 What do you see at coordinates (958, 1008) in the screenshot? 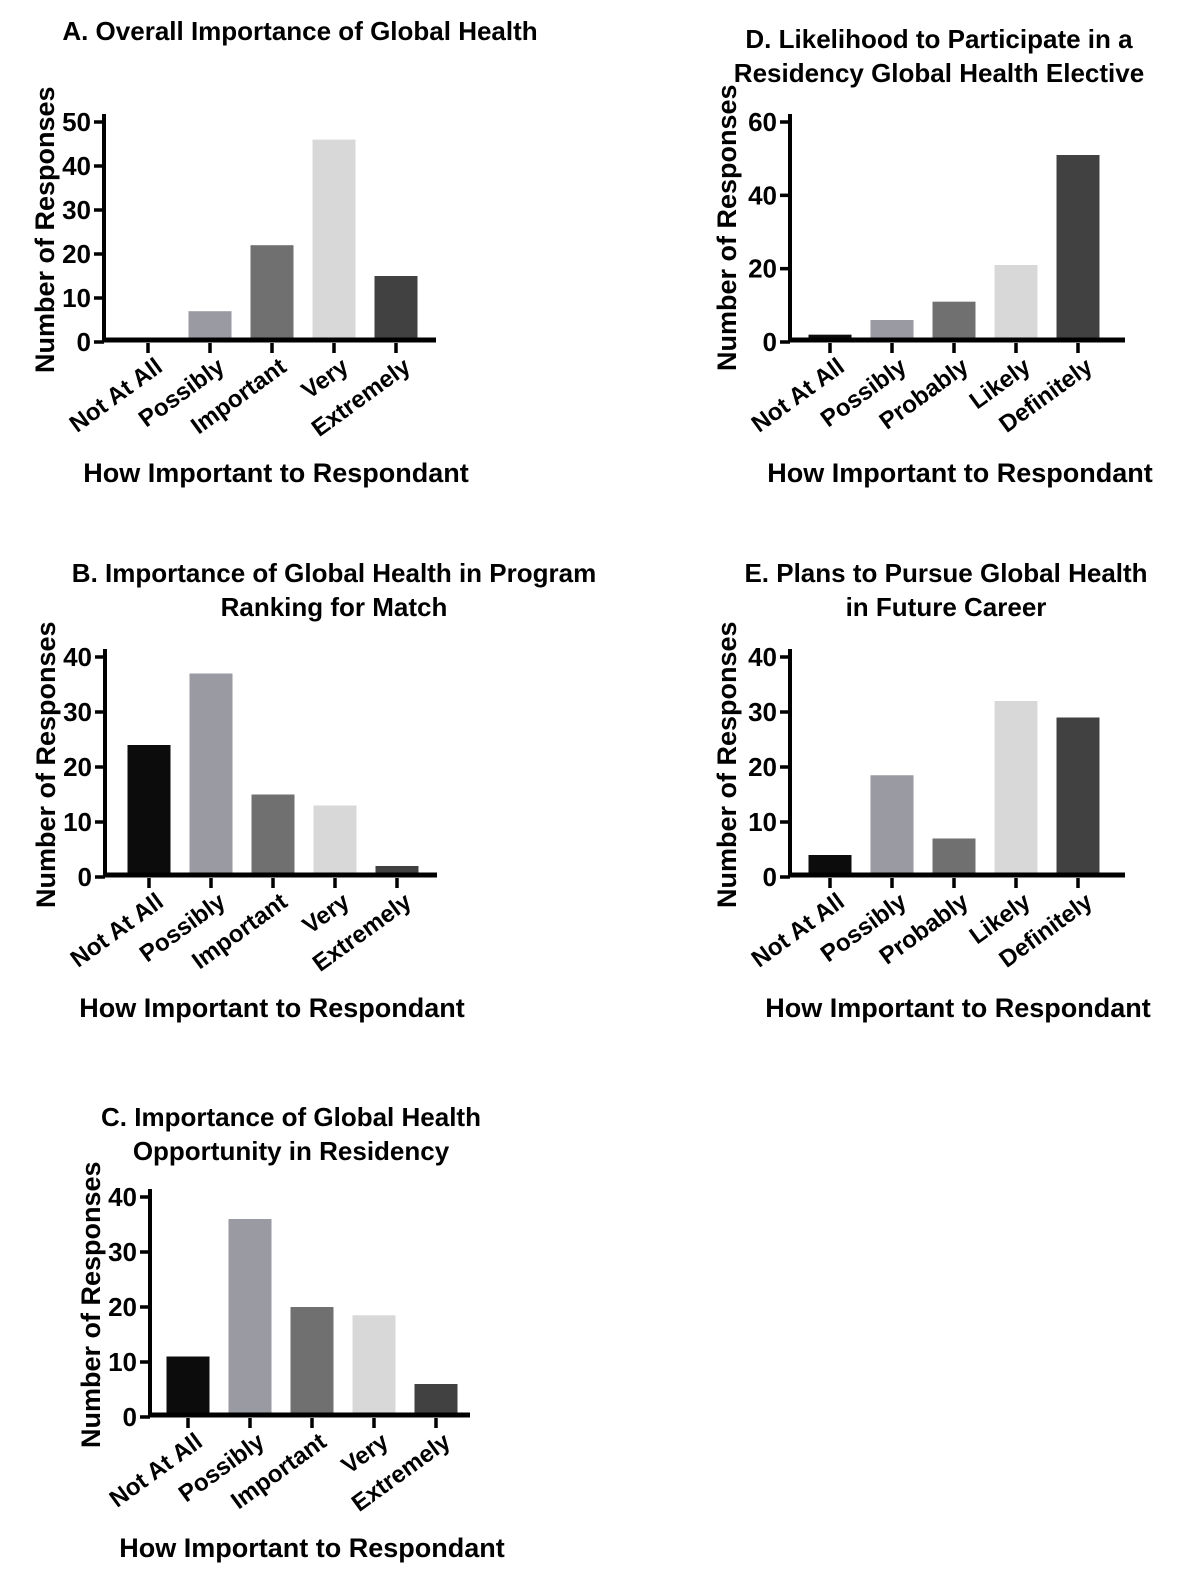
I see `chart-e-x-axis-label: How Important to Respondant` at bounding box center [958, 1008].